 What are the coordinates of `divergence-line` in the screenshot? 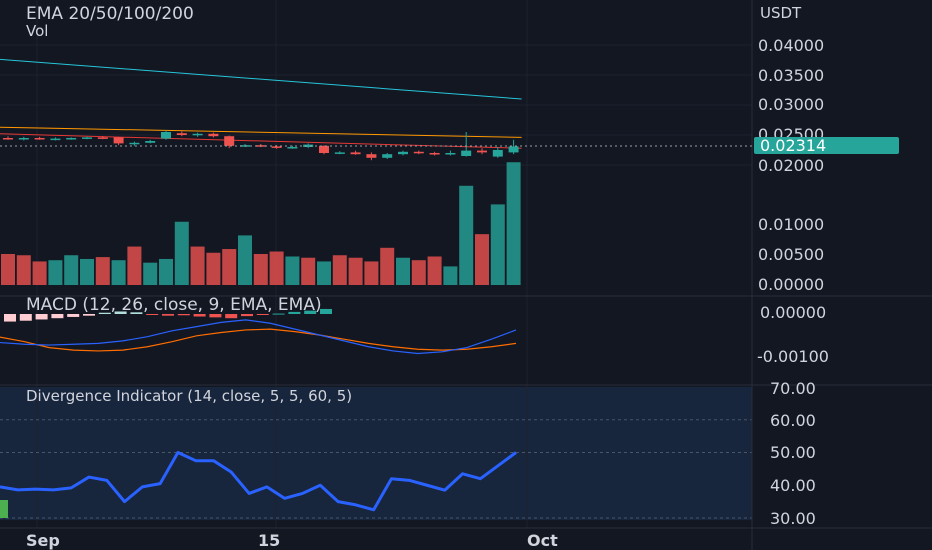 It's located at (258, 481).